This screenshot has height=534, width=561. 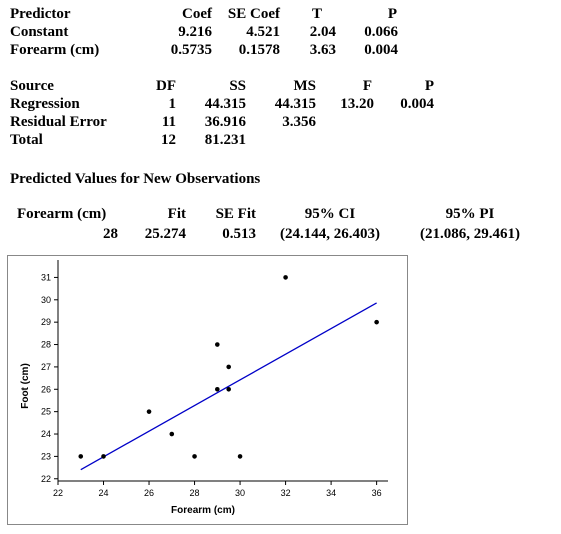 What do you see at coordinates (46, 367) in the screenshot?
I see `y-tick-label: 27` at bounding box center [46, 367].